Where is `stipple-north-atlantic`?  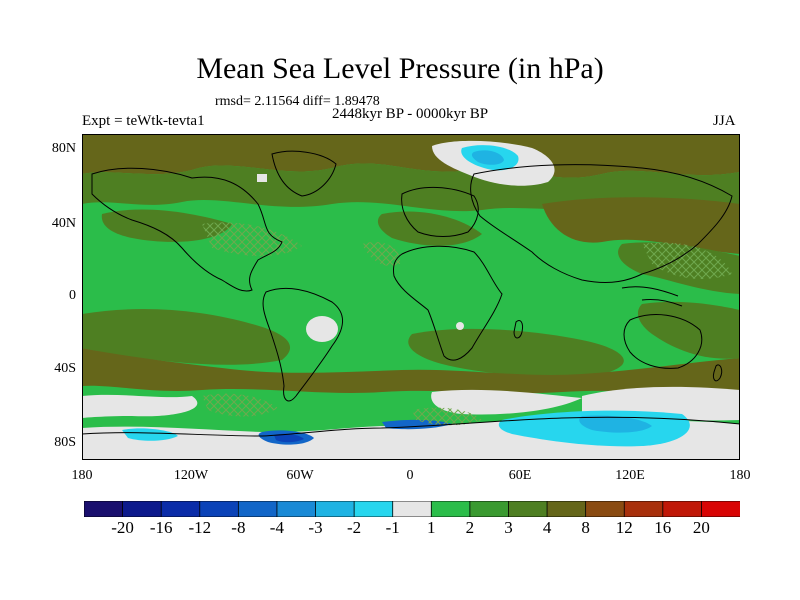 stipple-north-atlantic is located at coordinates (252, 239).